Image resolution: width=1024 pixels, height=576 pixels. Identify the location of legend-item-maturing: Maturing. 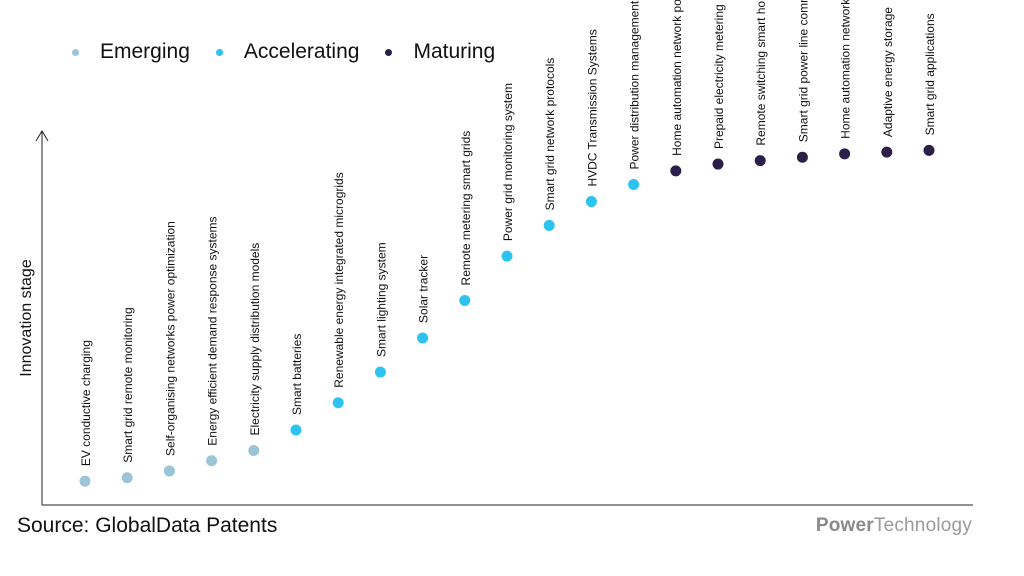
(440, 52).